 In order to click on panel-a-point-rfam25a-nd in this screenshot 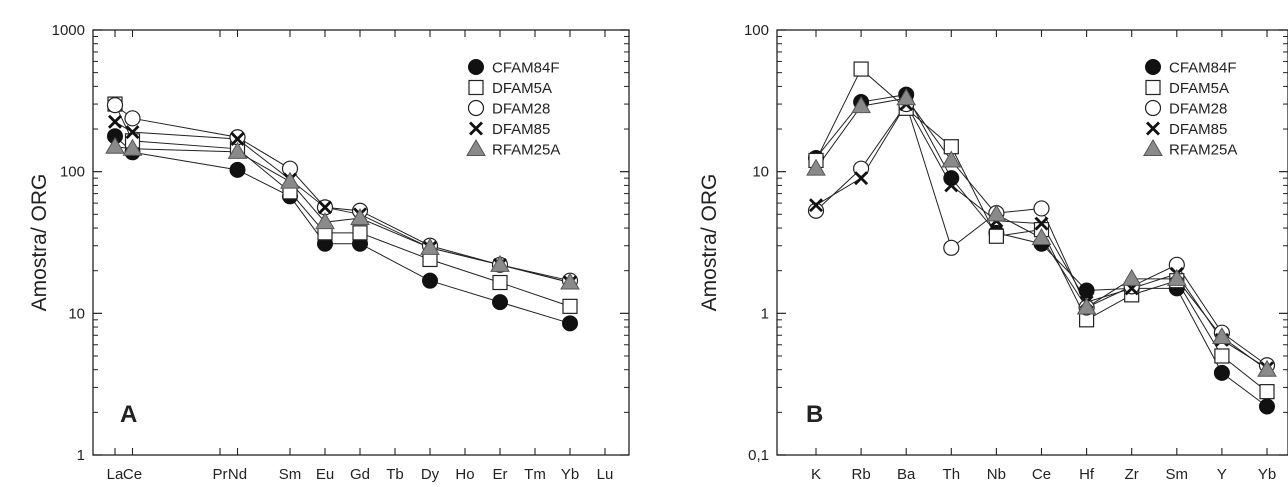, I will do `click(237, 150)`.